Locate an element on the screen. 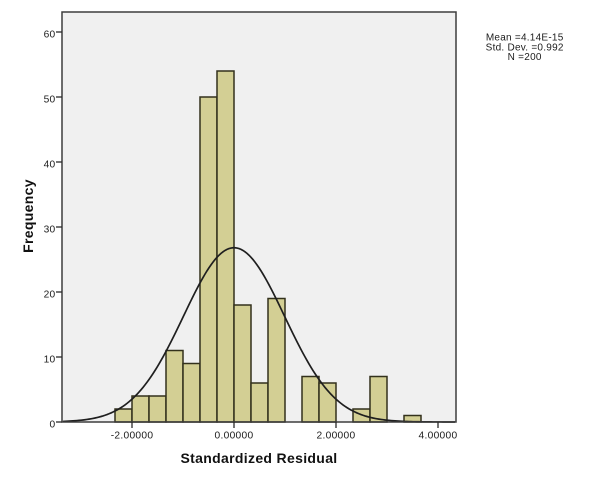  svg-text: Std. Dev. =0.992 is located at coordinates (525, 47).